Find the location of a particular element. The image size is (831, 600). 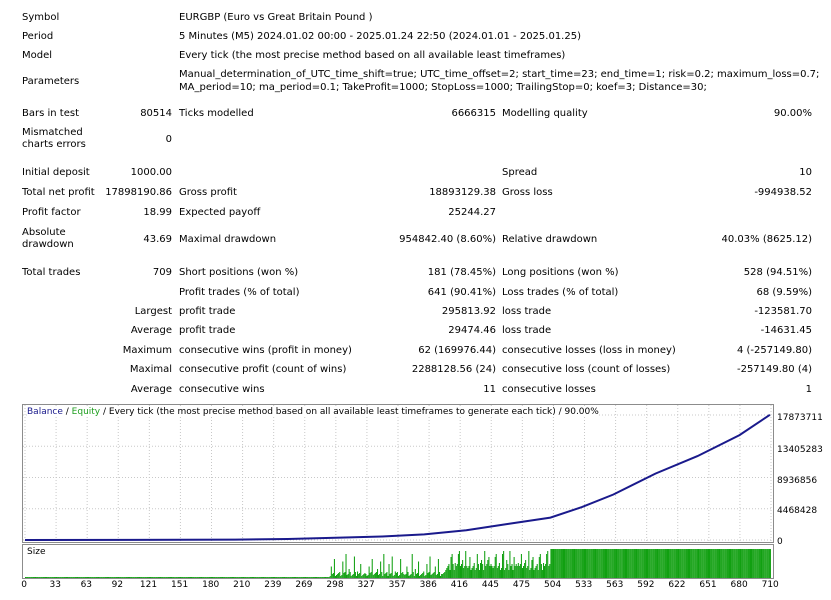

x-tick-label: 533 is located at coordinates (584, 585).